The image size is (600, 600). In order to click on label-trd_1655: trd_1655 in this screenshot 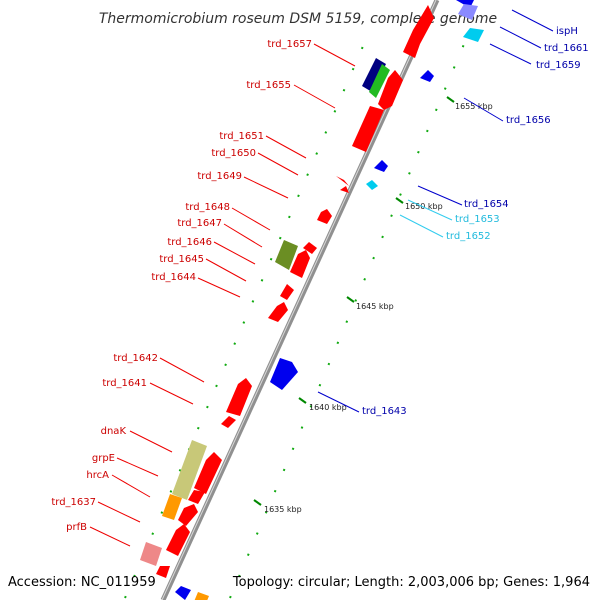, I will do `click(268, 85)`.